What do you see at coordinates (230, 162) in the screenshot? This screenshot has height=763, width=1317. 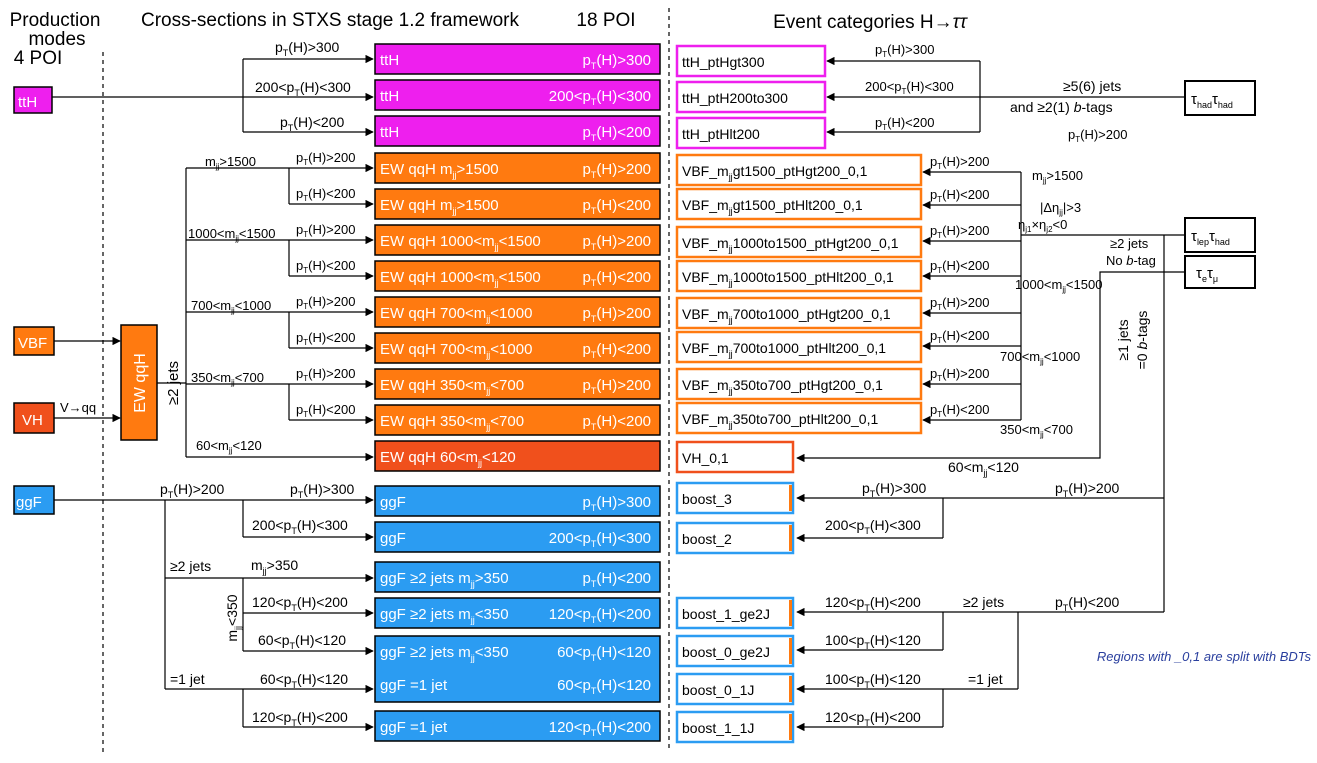 I see `ew-mjj: mjj>1500` at bounding box center [230, 162].